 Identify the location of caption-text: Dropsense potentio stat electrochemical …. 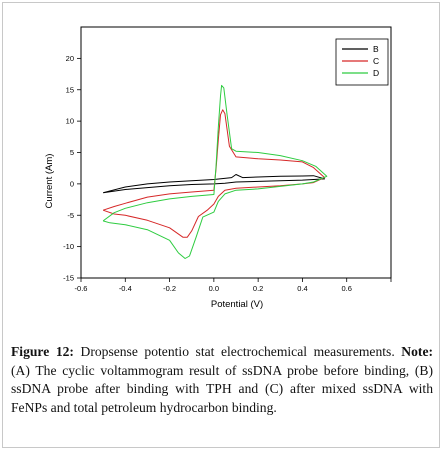
(237, 351).